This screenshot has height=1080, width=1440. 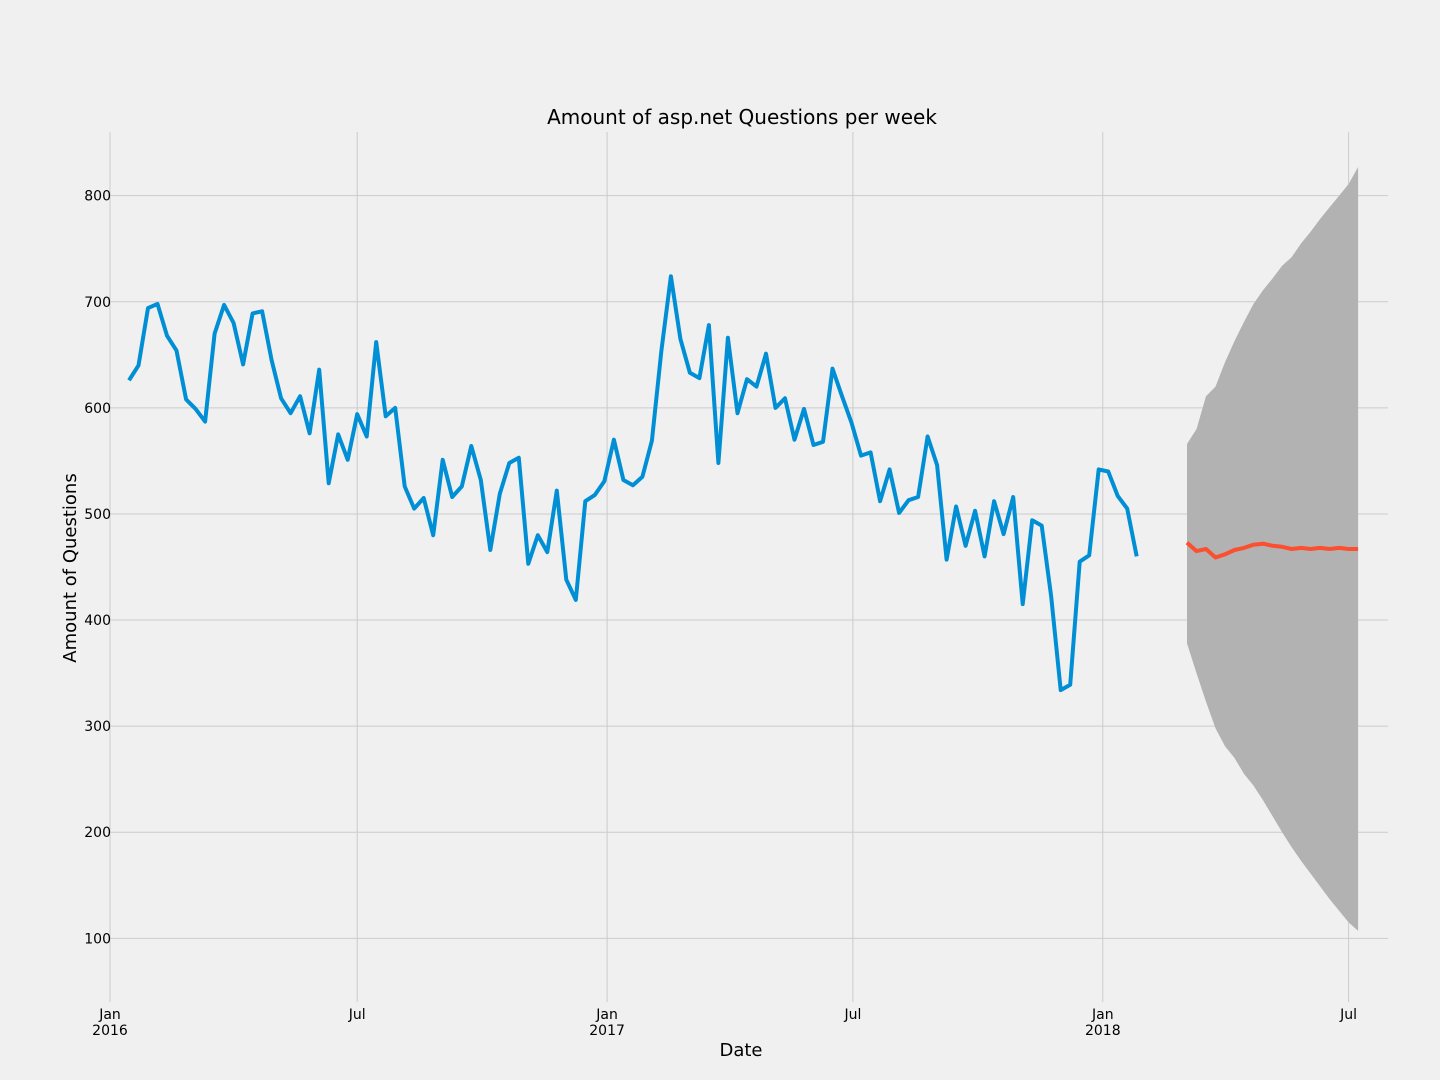 What do you see at coordinates (742, 117) in the screenshot?
I see `chart-title: Amount of asp.net Questions per week` at bounding box center [742, 117].